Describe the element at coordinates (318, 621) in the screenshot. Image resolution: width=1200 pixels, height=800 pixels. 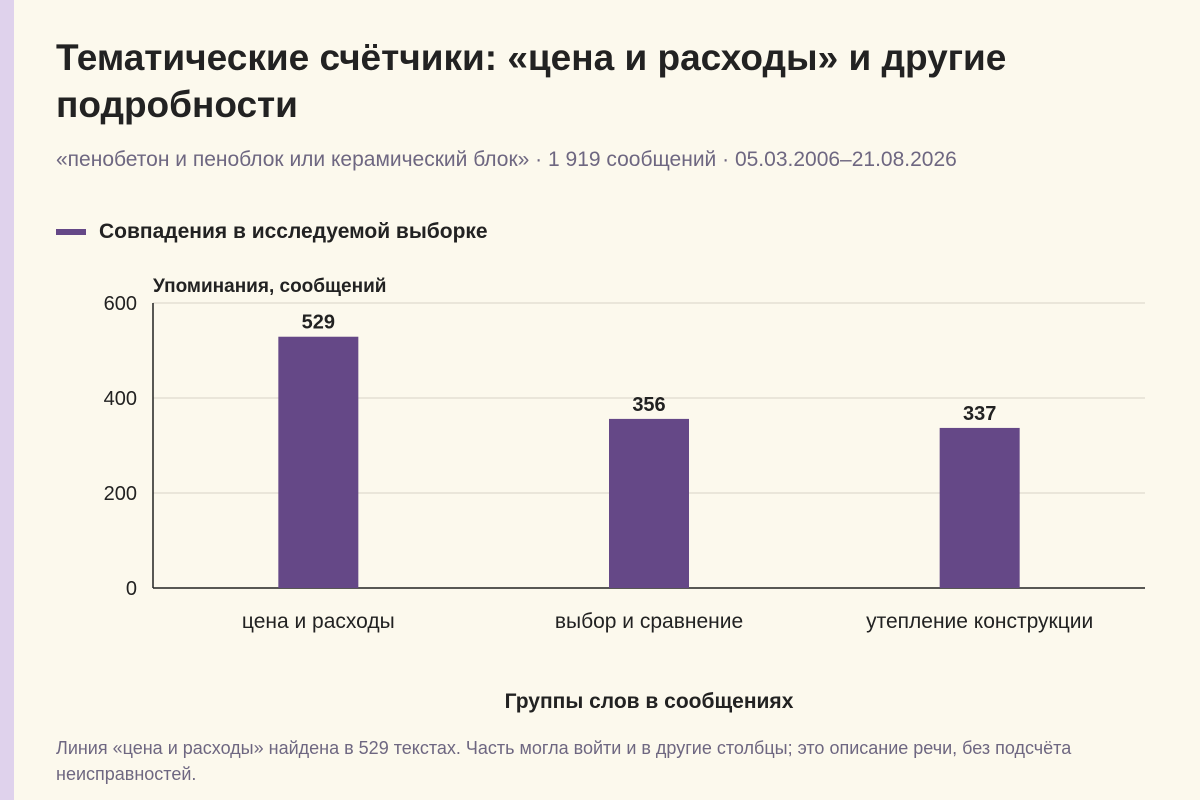
I see `x-tick-label: цена и расходы` at that location.